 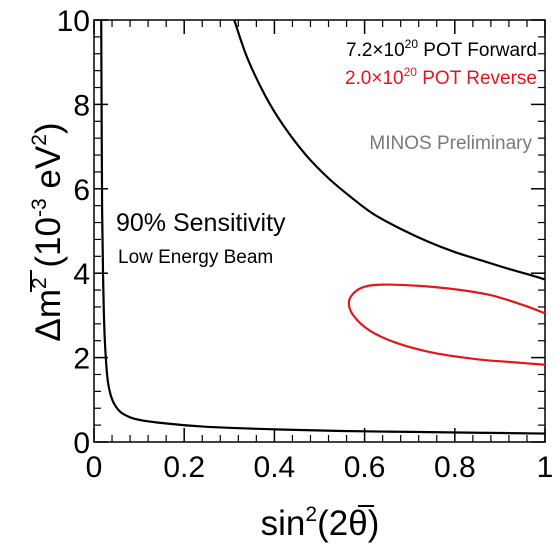 I want to click on y-tick-label: 6, so click(x=81, y=190).